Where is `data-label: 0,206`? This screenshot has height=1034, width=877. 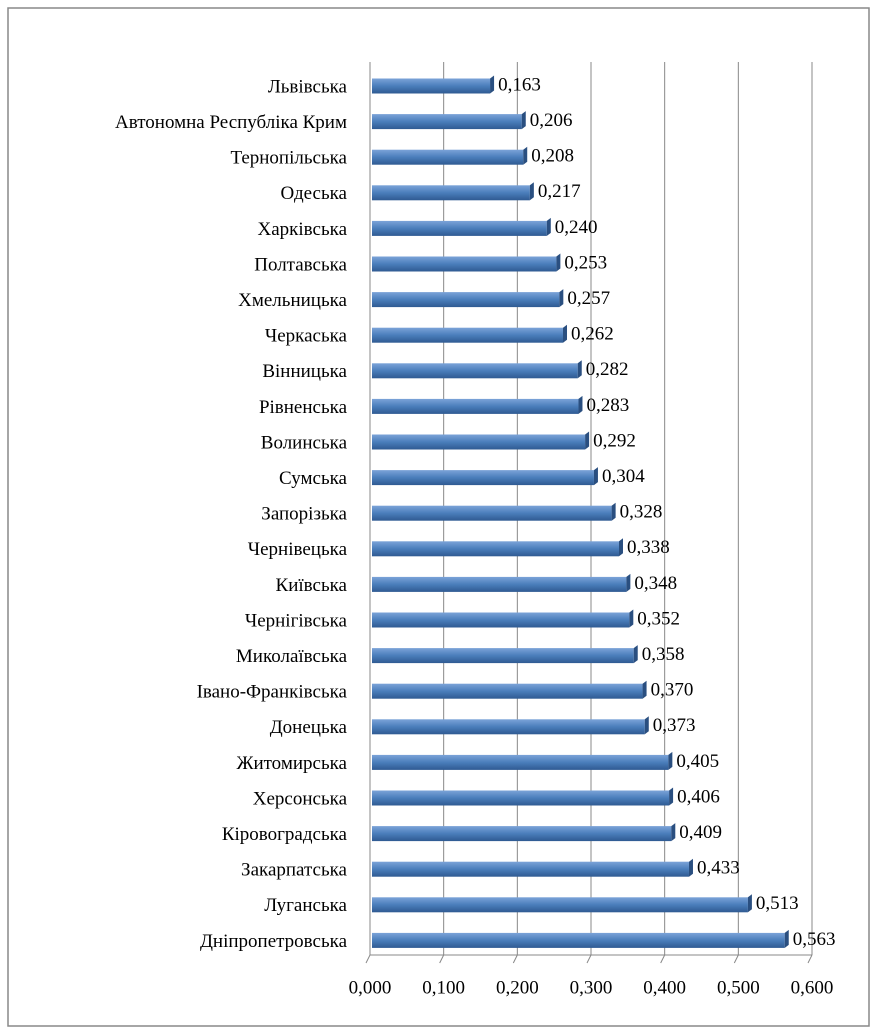
data-label: 0,206 is located at coordinates (551, 120).